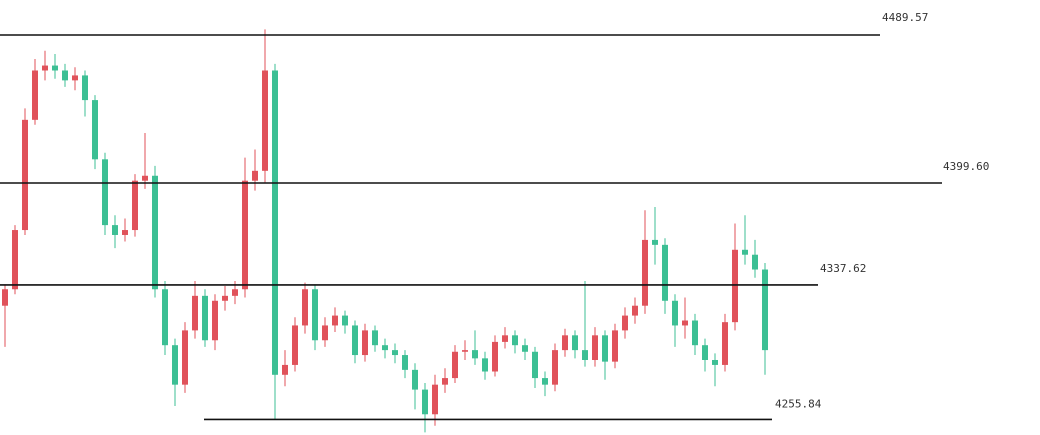 This screenshot has width=1040, height=435. Describe the element at coordinates (798, 403) in the screenshot. I see `level-label: 4255.84` at that location.